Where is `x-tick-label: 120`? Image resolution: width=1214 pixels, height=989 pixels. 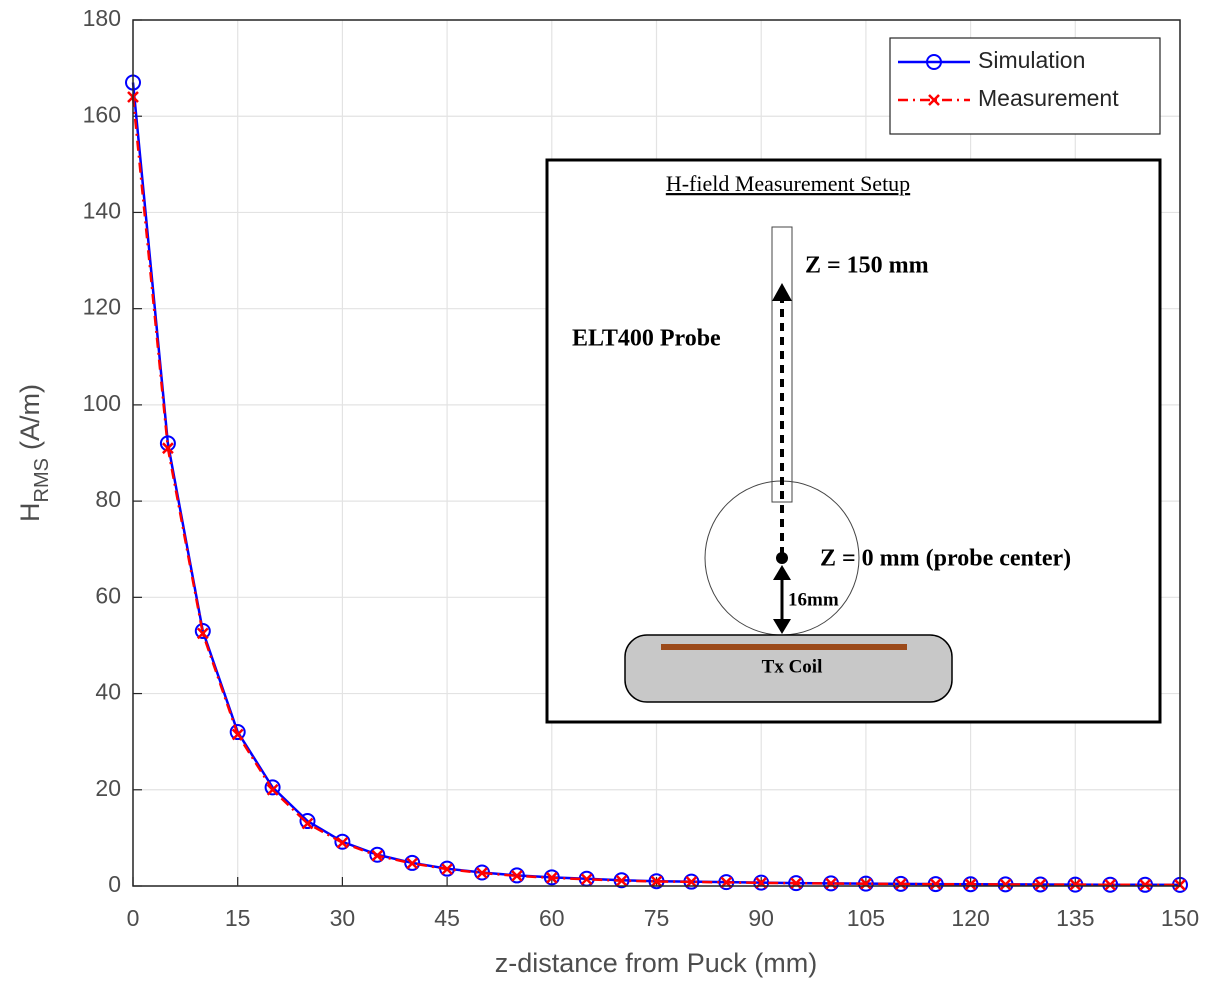 x-tick-label: 120 is located at coordinates (970, 918).